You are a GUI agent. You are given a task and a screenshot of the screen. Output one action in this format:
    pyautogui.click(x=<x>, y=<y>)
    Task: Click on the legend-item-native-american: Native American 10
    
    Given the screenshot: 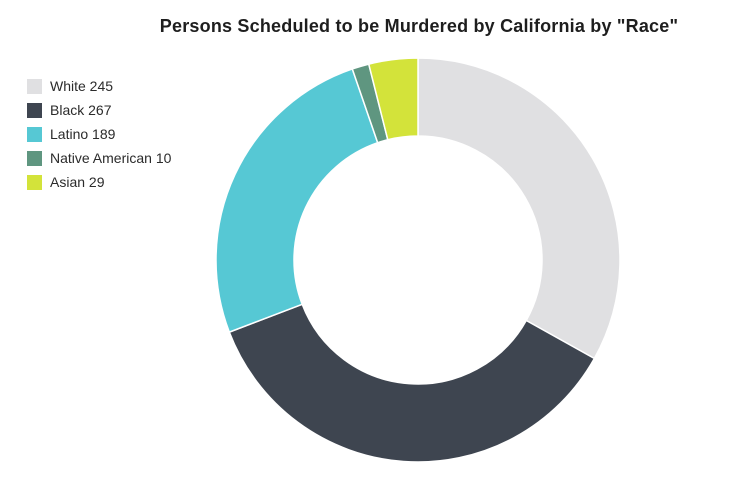 What is the action you would take?
    pyautogui.click(x=99, y=158)
    